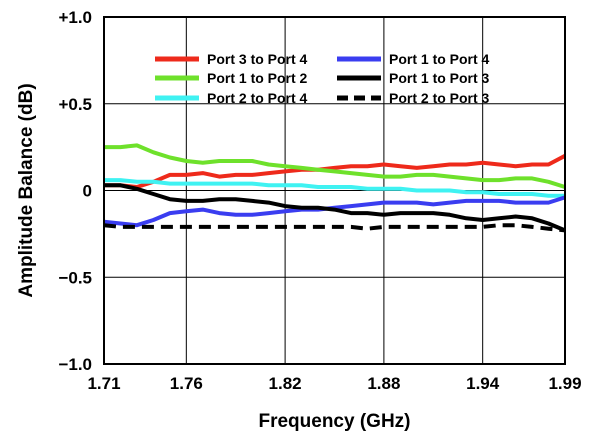 This screenshot has width=597, height=437. I want to click on legend-label: Port 1 to Port 3, so click(439, 78).